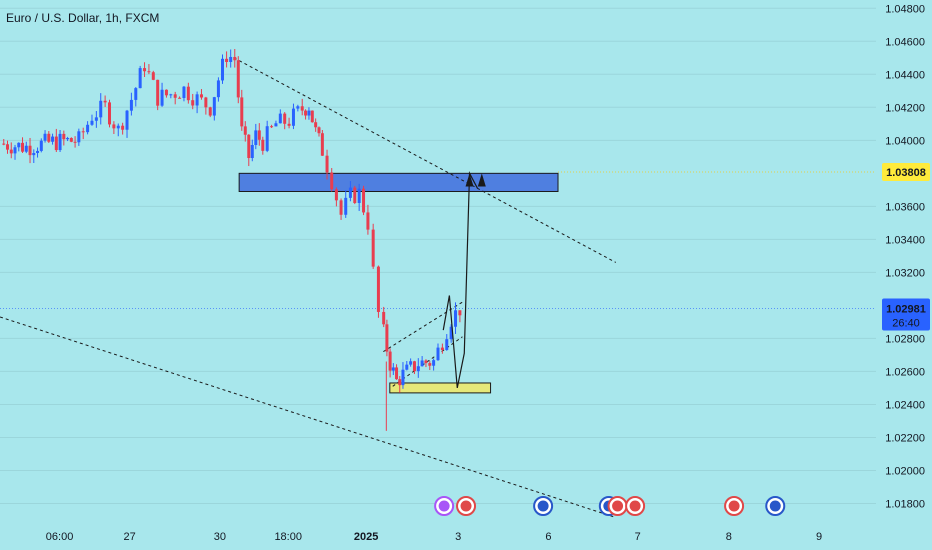 This screenshot has width=932, height=550. Describe the element at coordinates (905, 471) in the screenshot. I see `y-axis-label: 1.02000` at that location.